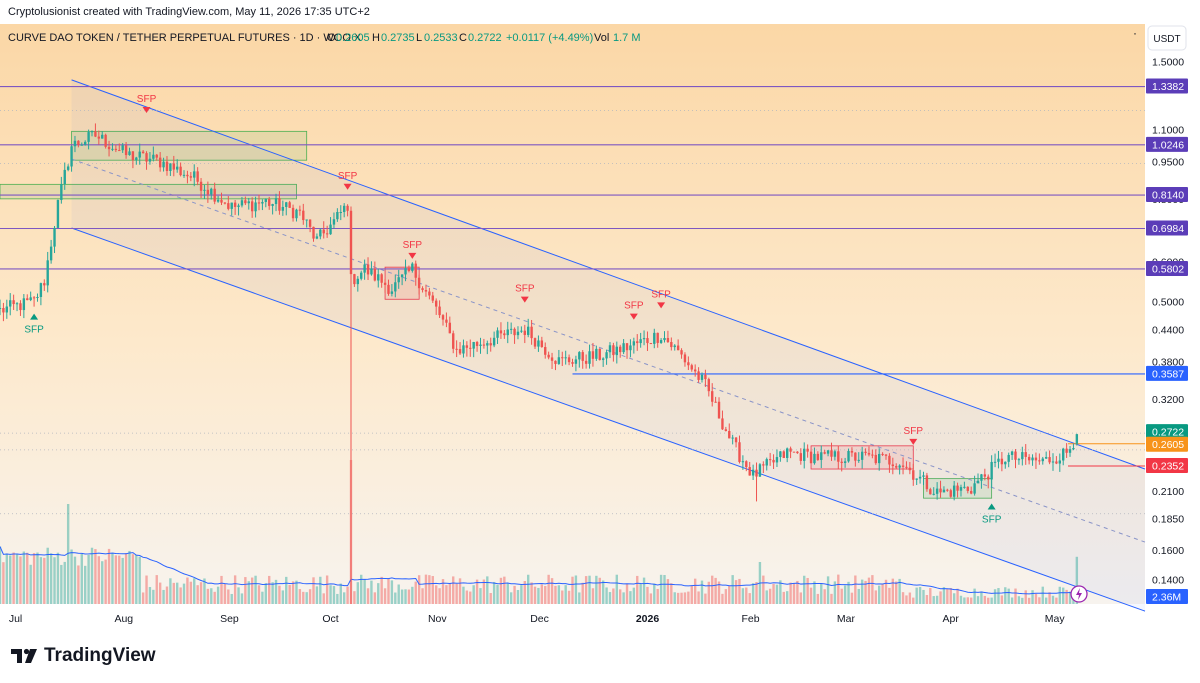 The image size is (1200, 683). I want to click on level-badge-text: 1.3382, so click(1168, 87).